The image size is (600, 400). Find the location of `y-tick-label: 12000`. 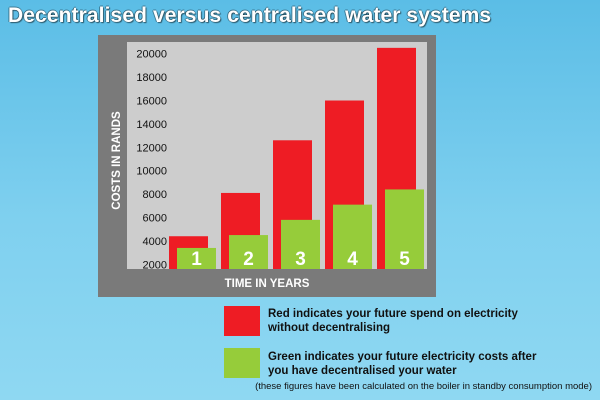

y-tick-label: 12000 is located at coordinates (151, 148).